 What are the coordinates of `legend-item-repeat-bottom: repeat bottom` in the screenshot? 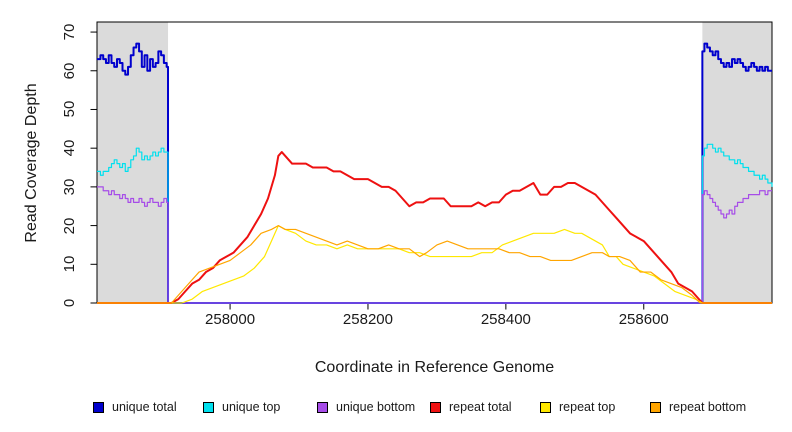 It's located at (698, 407).